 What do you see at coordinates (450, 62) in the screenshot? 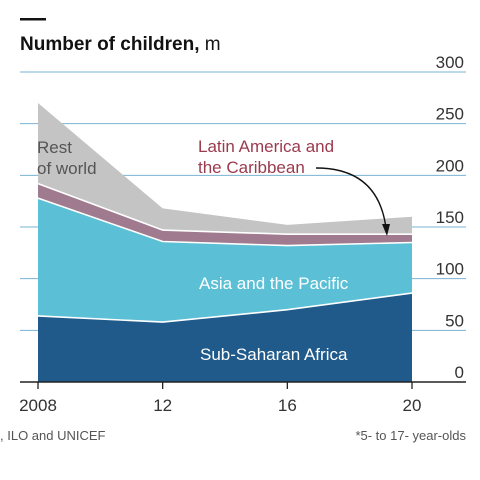
I see `y-tick-300: 300` at bounding box center [450, 62].